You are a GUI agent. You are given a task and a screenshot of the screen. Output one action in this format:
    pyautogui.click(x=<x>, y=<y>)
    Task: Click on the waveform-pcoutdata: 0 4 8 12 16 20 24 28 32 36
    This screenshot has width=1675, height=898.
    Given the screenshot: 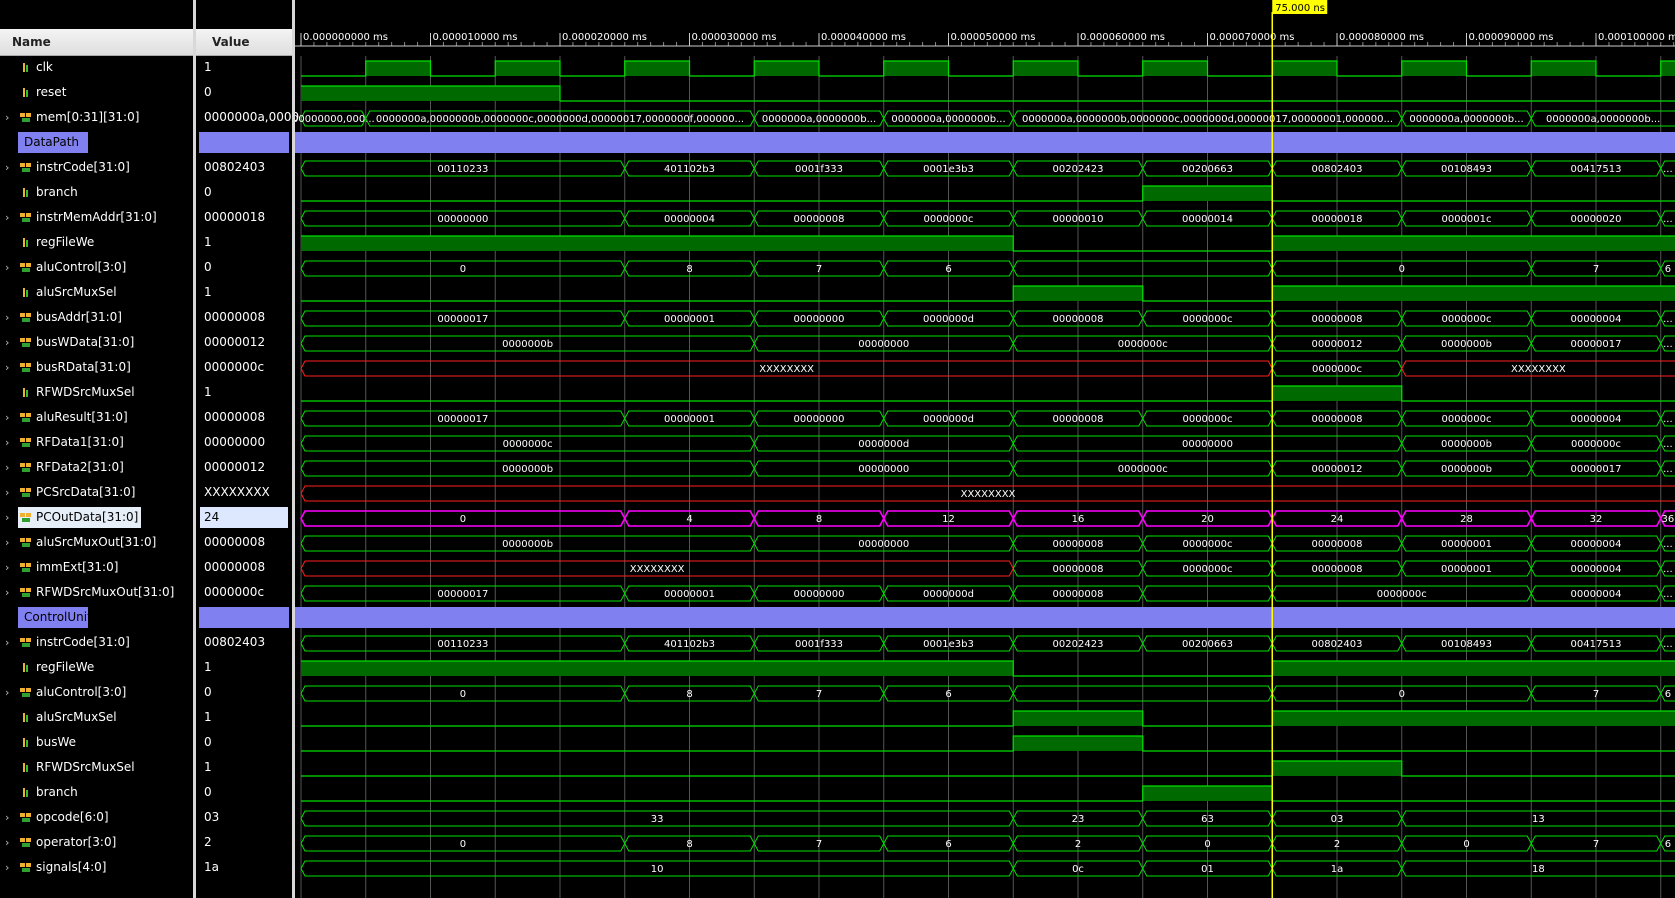 What is the action you would take?
    pyautogui.click(x=987, y=518)
    